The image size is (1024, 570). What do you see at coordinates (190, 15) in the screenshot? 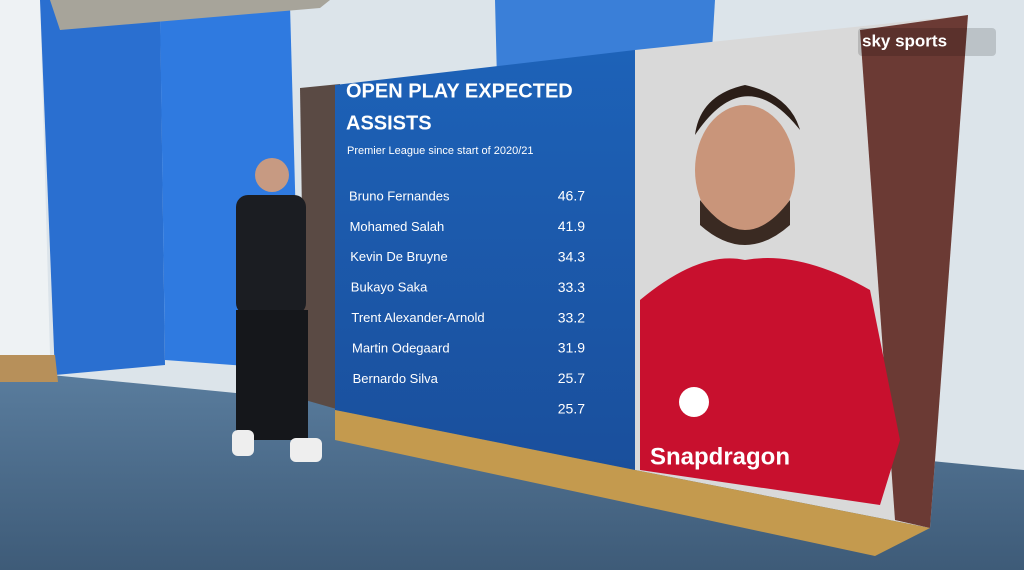
I see `ceiling-trim` at bounding box center [190, 15].